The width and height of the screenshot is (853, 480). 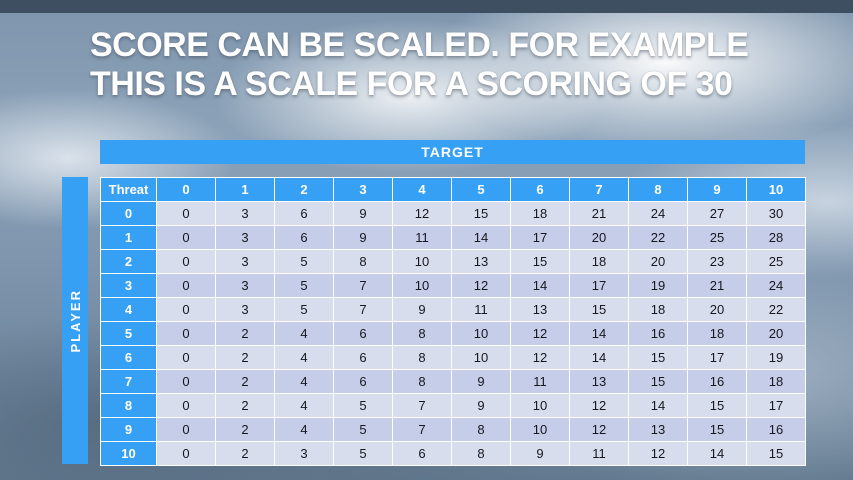 I want to click on table-cell-5-6: 12, so click(x=540, y=333).